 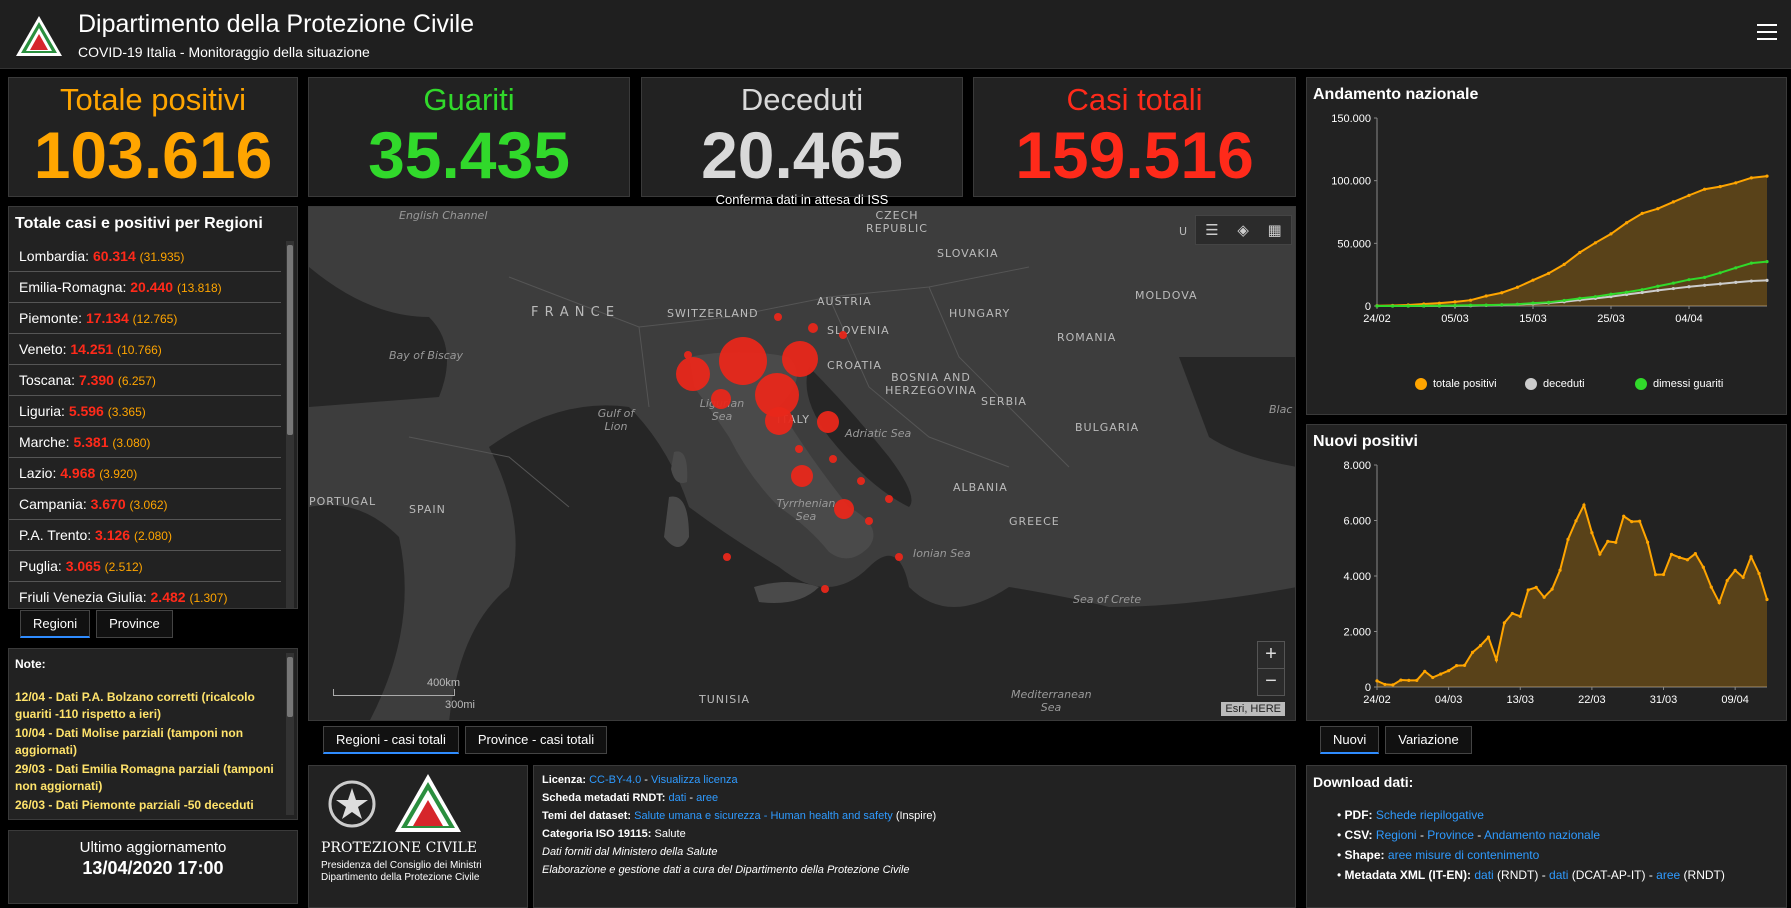 I want to click on region-bubble-friuli, so click(x=843, y=335).